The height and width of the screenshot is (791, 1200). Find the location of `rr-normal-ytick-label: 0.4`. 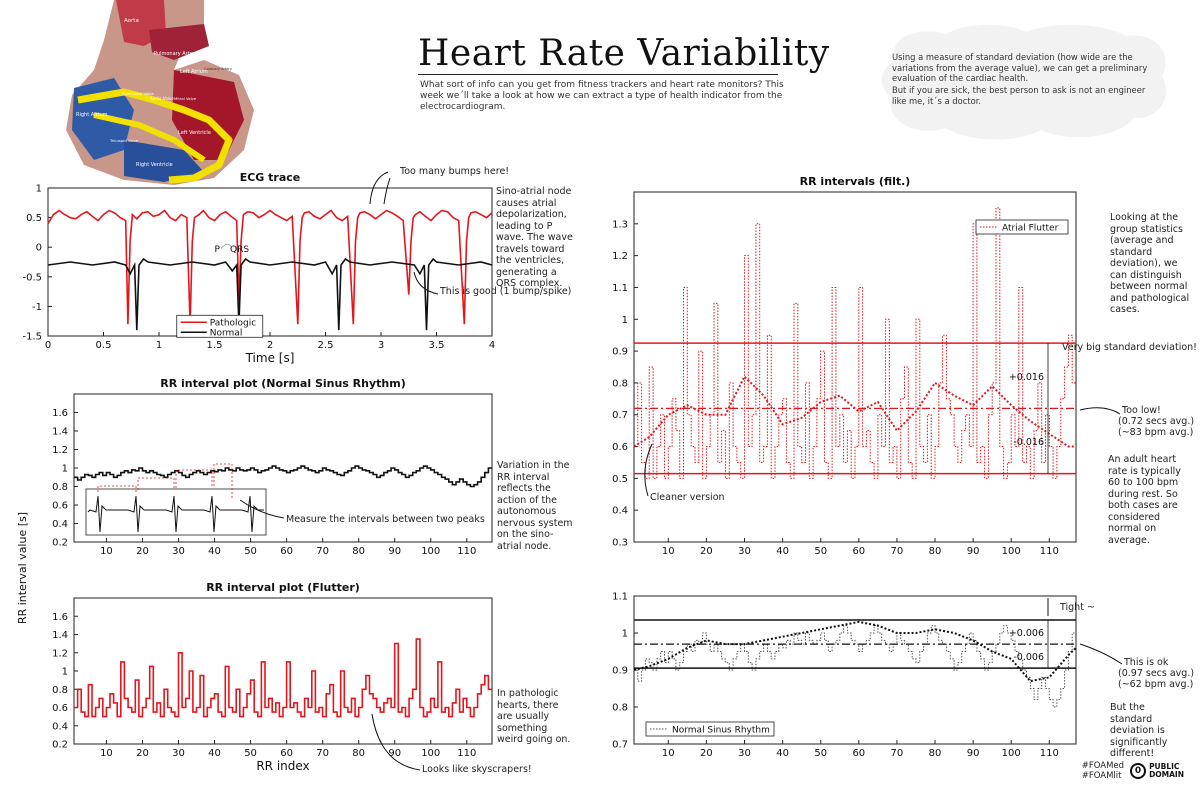

rr-normal-ytick-label: 0.4 is located at coordinates (60, 524).